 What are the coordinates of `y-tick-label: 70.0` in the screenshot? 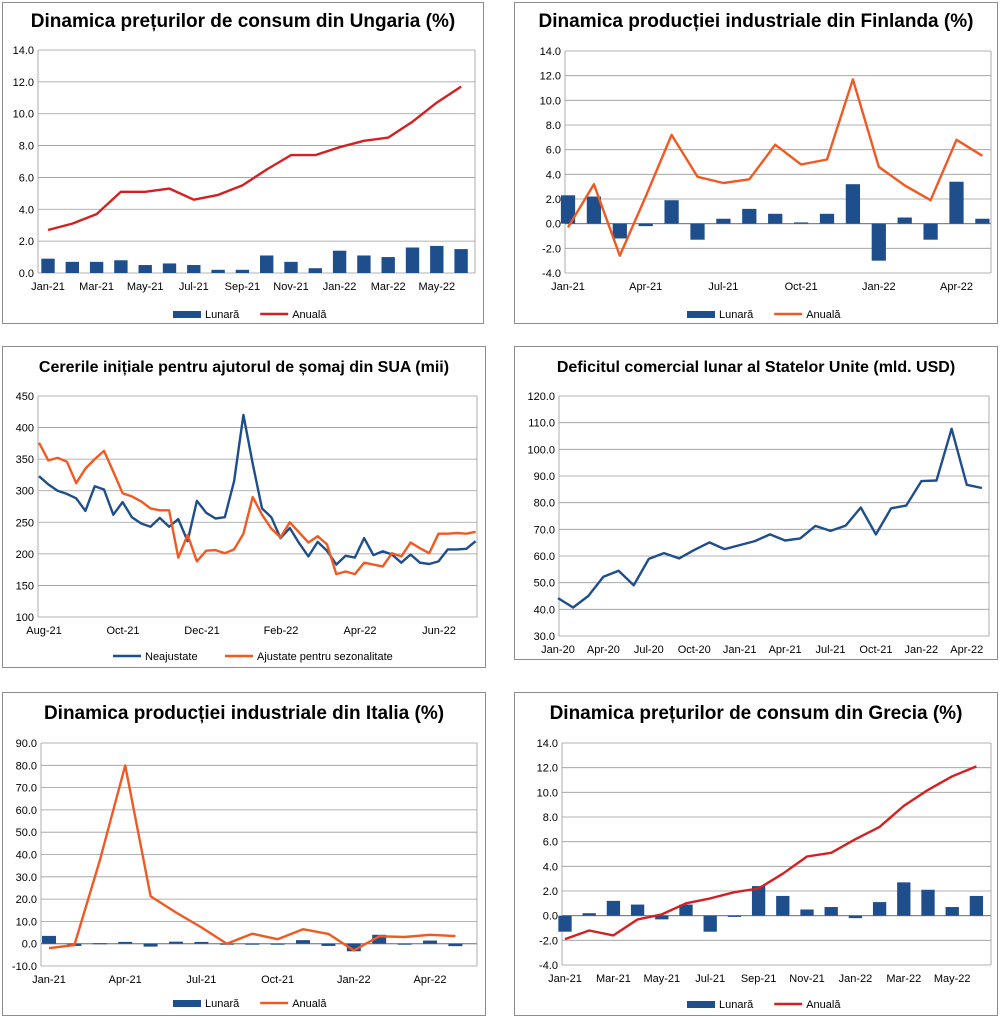 It's located at (26, 789).